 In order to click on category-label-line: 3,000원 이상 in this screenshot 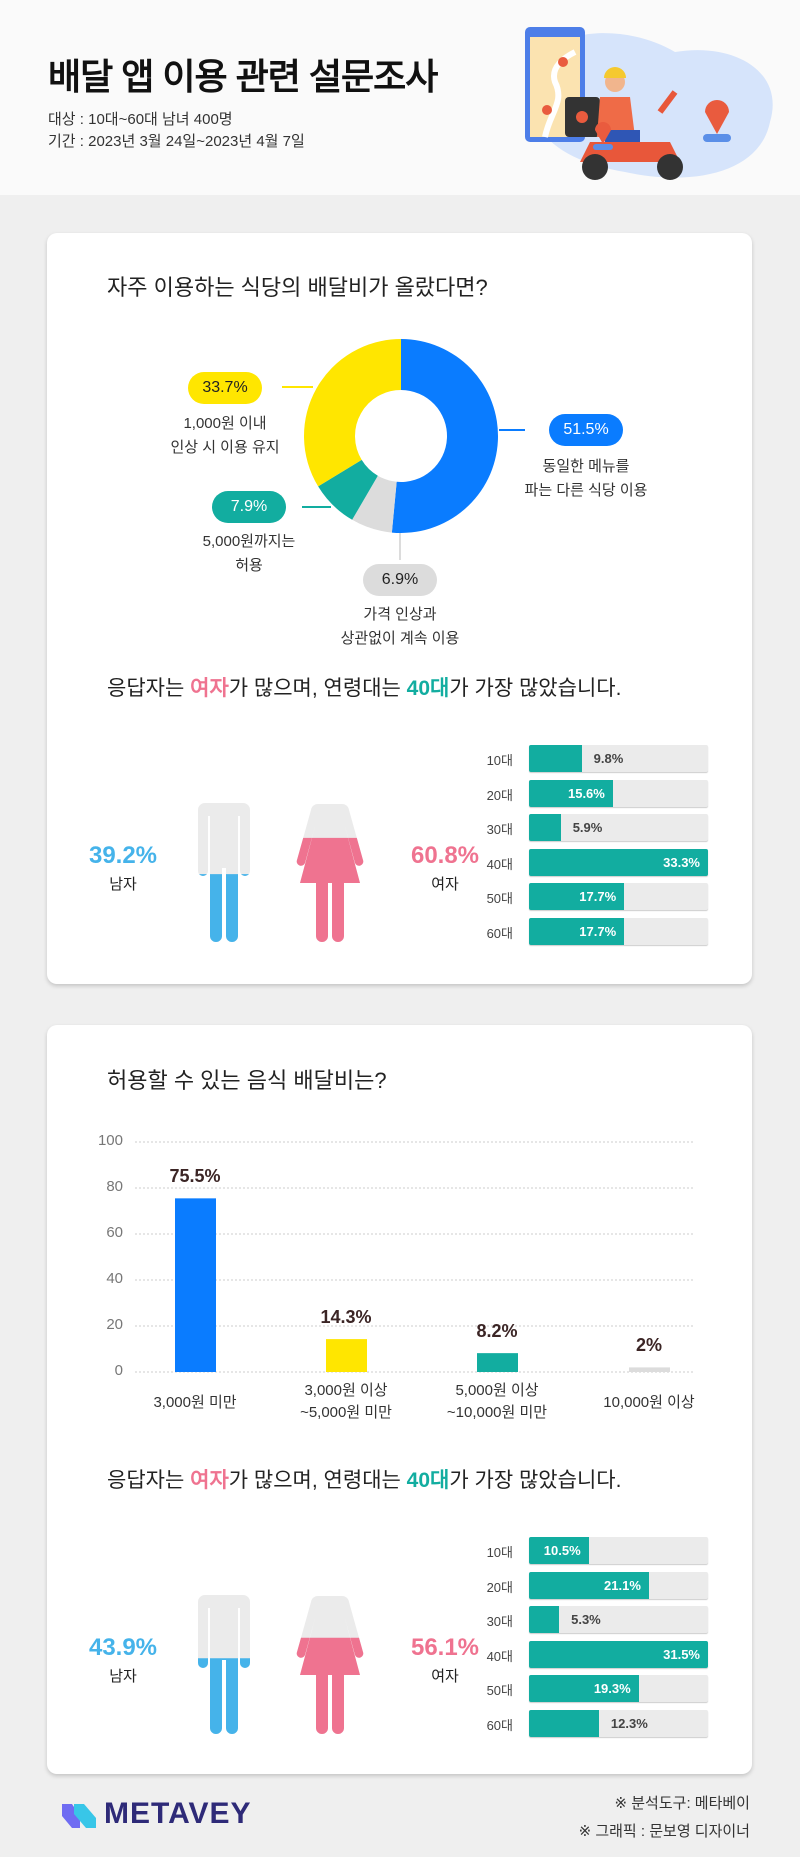, I will do `click(346, 1390)`.